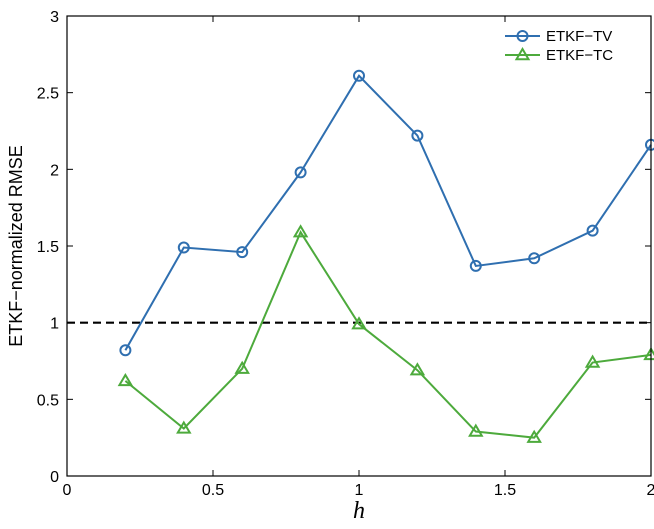 The height and width of the screenshot is (529, 654). Describe the element at coordinates (579, 36) in the screenshot. I see `legend-label: ETKF−TV` at that location.